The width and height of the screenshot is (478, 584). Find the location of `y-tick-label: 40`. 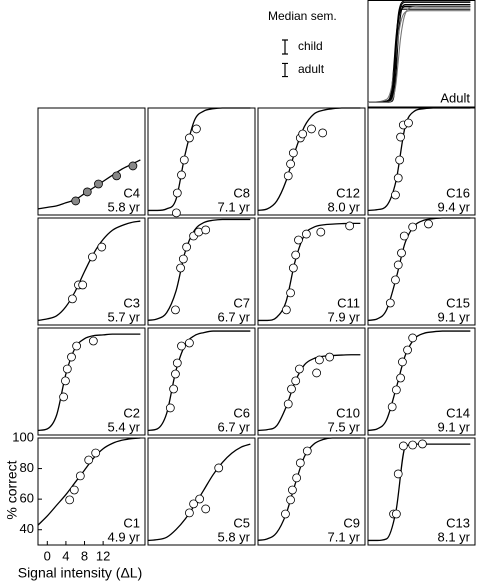

y-tick-label: 40 is located at coordinates (27, 528).